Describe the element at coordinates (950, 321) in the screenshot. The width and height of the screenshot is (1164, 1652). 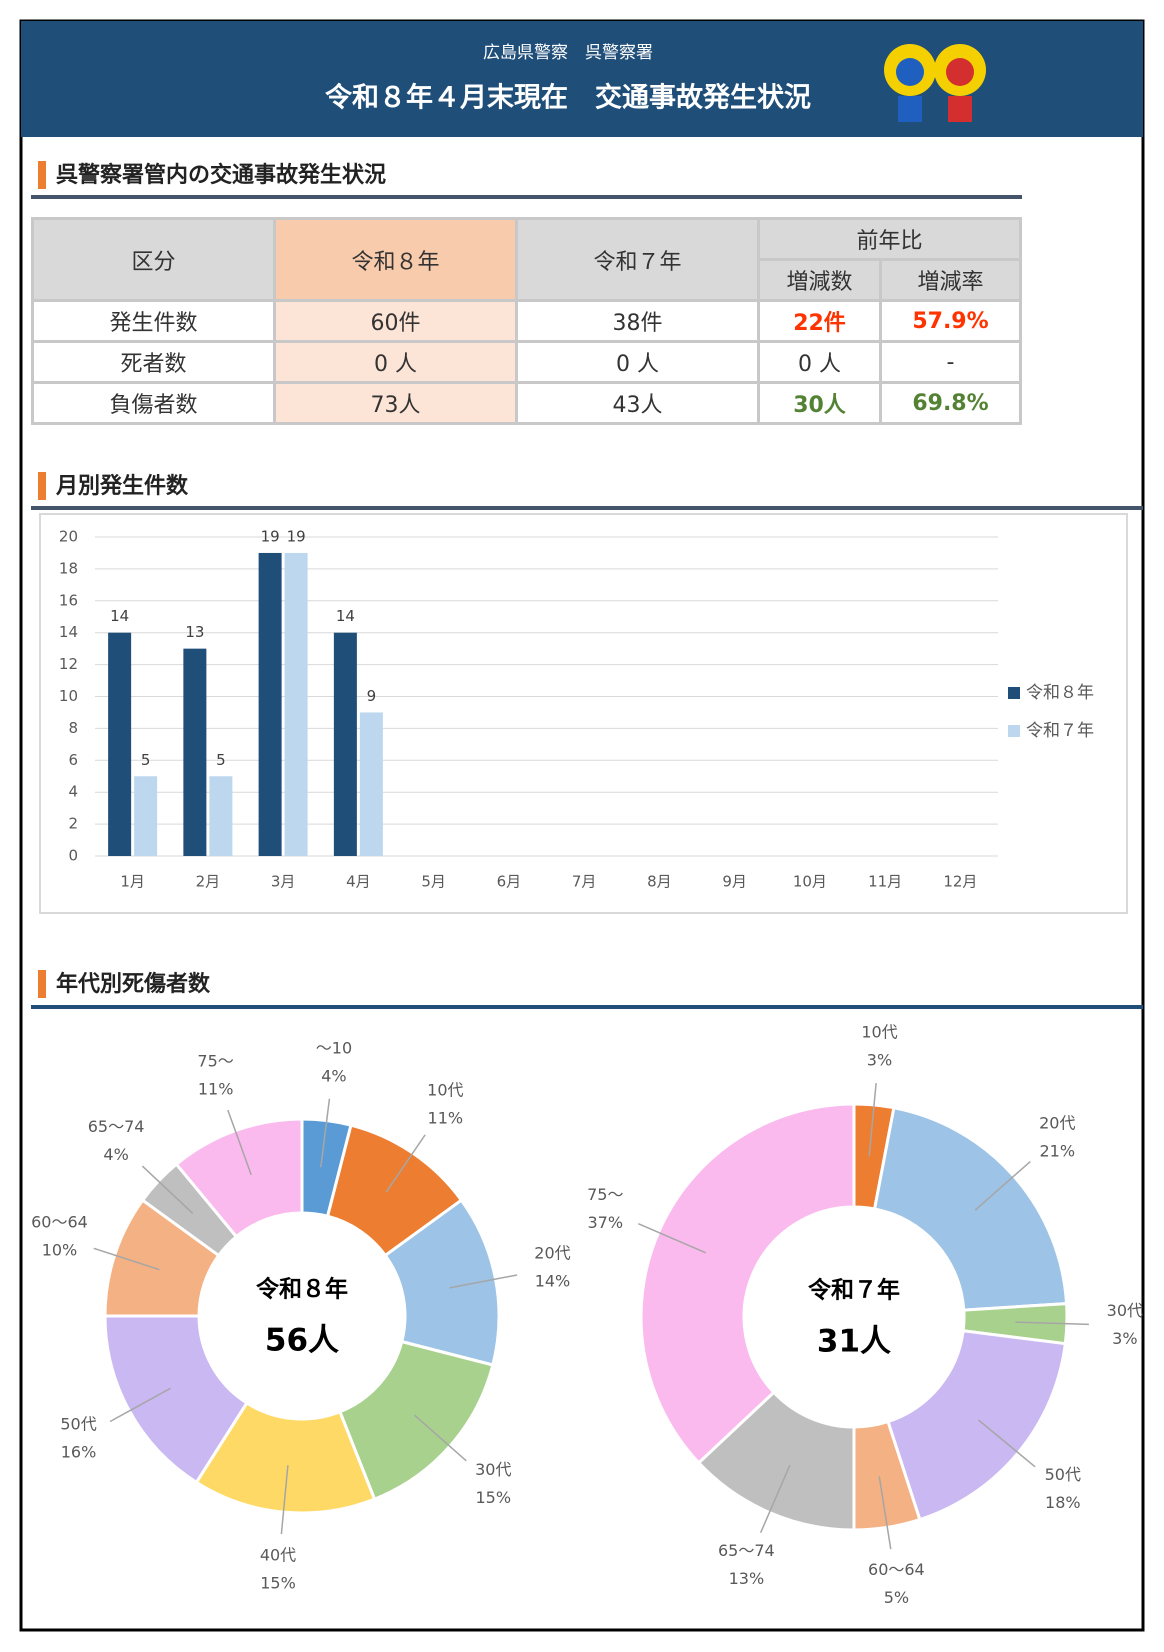
I see `cell: 57.9%` at that location.